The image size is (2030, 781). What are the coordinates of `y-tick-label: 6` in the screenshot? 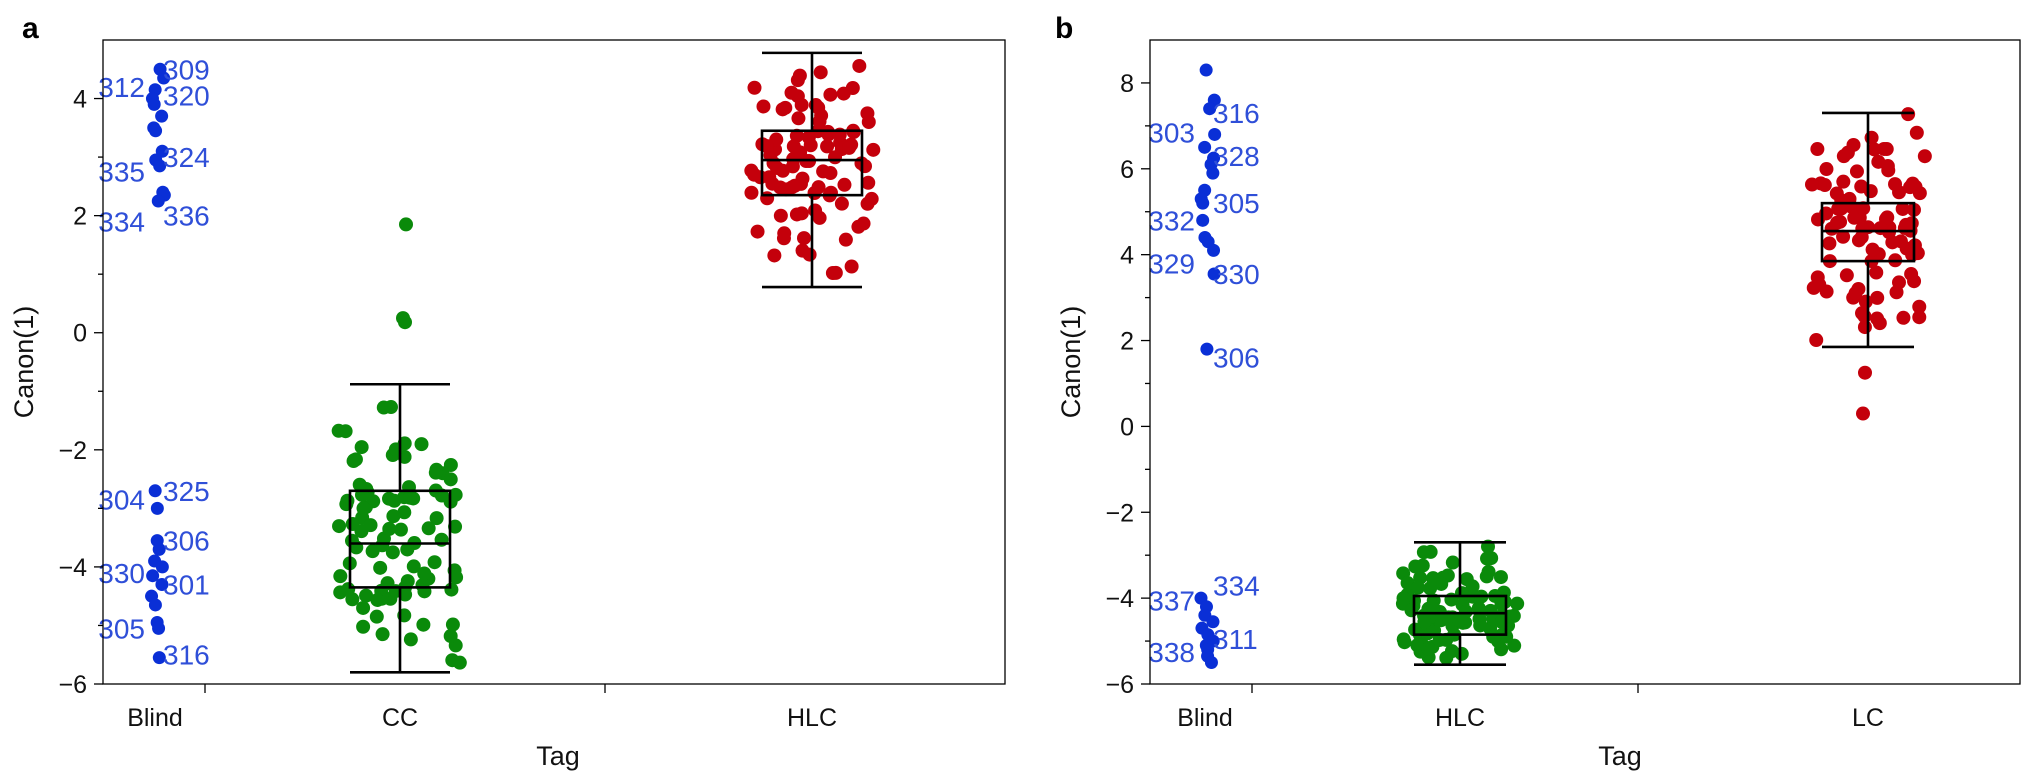 It's located at (1127, 170).